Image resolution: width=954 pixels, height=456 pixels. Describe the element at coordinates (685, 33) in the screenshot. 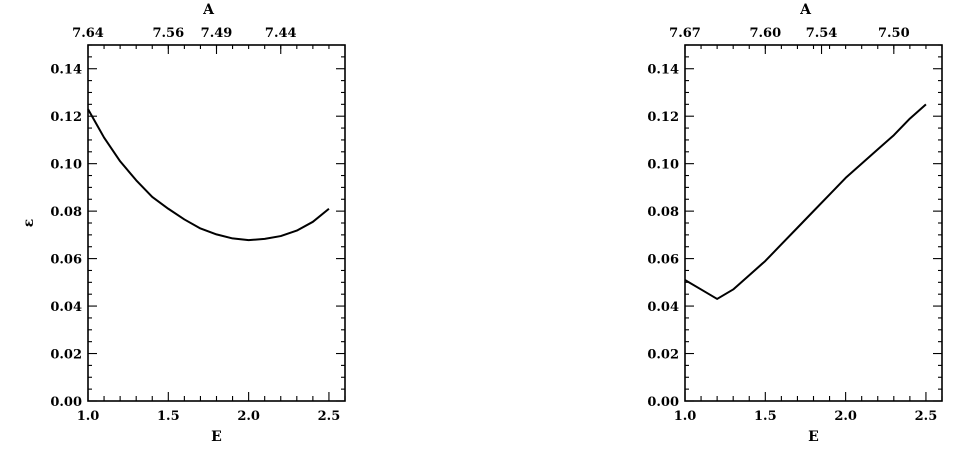

I see `top-tick-label: 7.67` at that location.